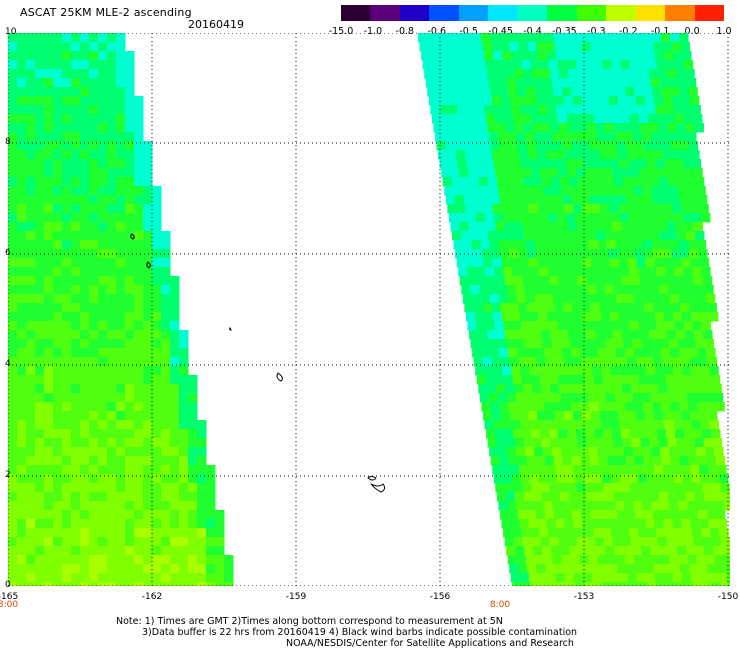  I want to click on lon-tick-label: -153, so click(584, 597).